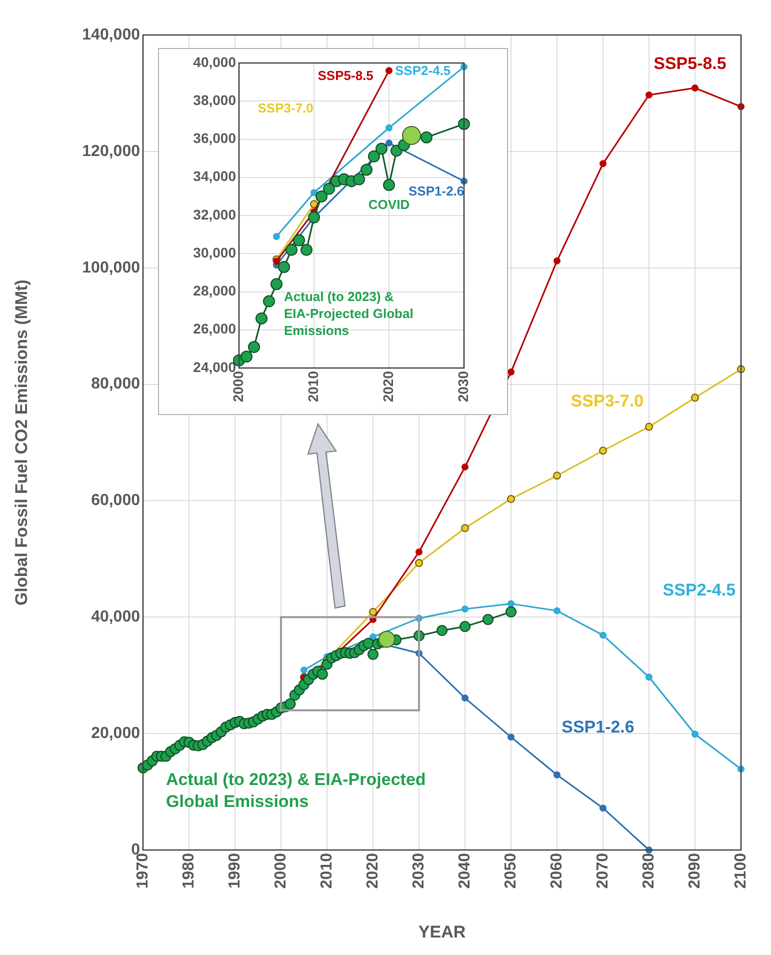 The height and width of the screenshot is (955, 771). Describe the element at coordinates (465, 870) in the screenshot. I see `x-tick-label: 2040` at that location.